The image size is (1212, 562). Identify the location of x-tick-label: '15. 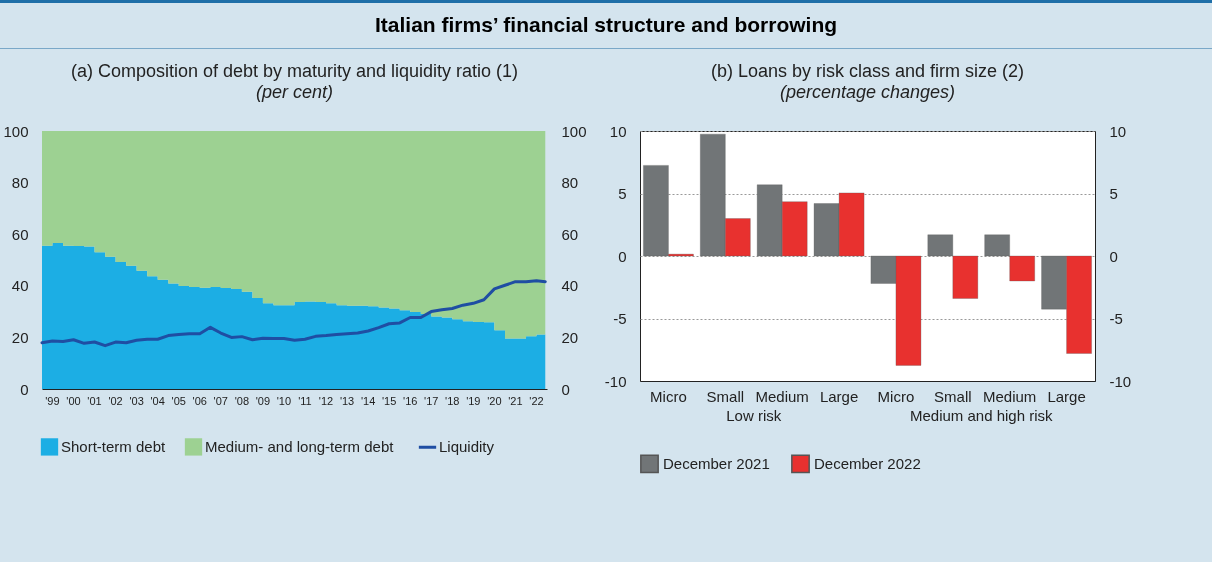
(389, 401).